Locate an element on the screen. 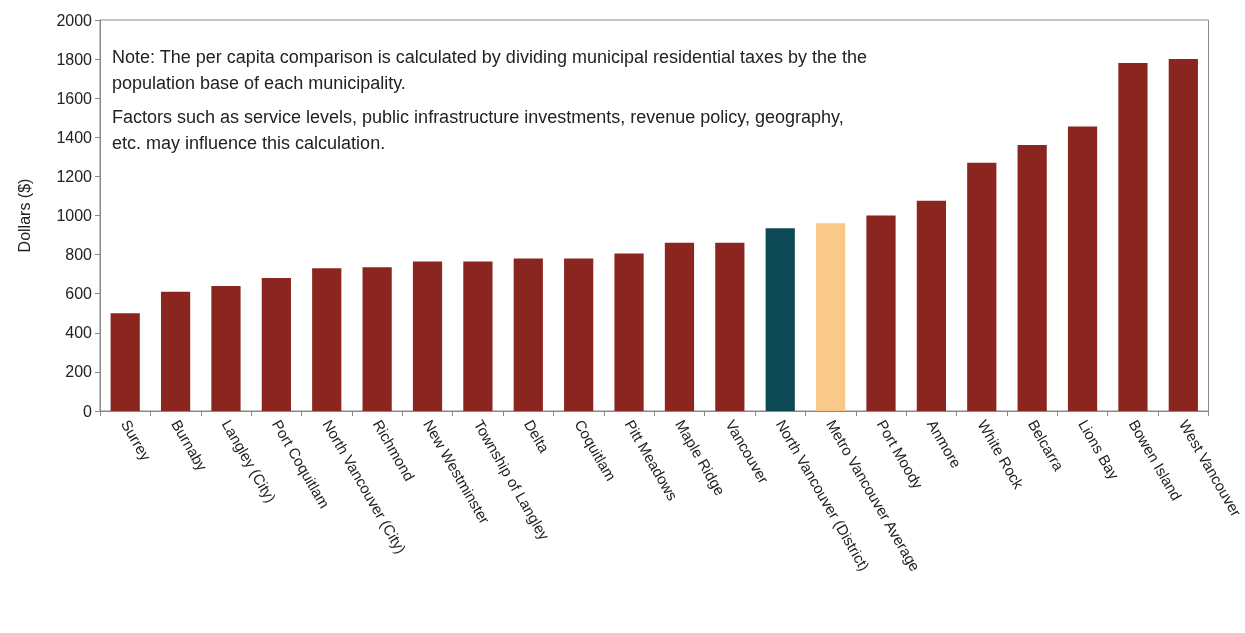  y-tick-label: 600 is located at coordinates (79, 294).